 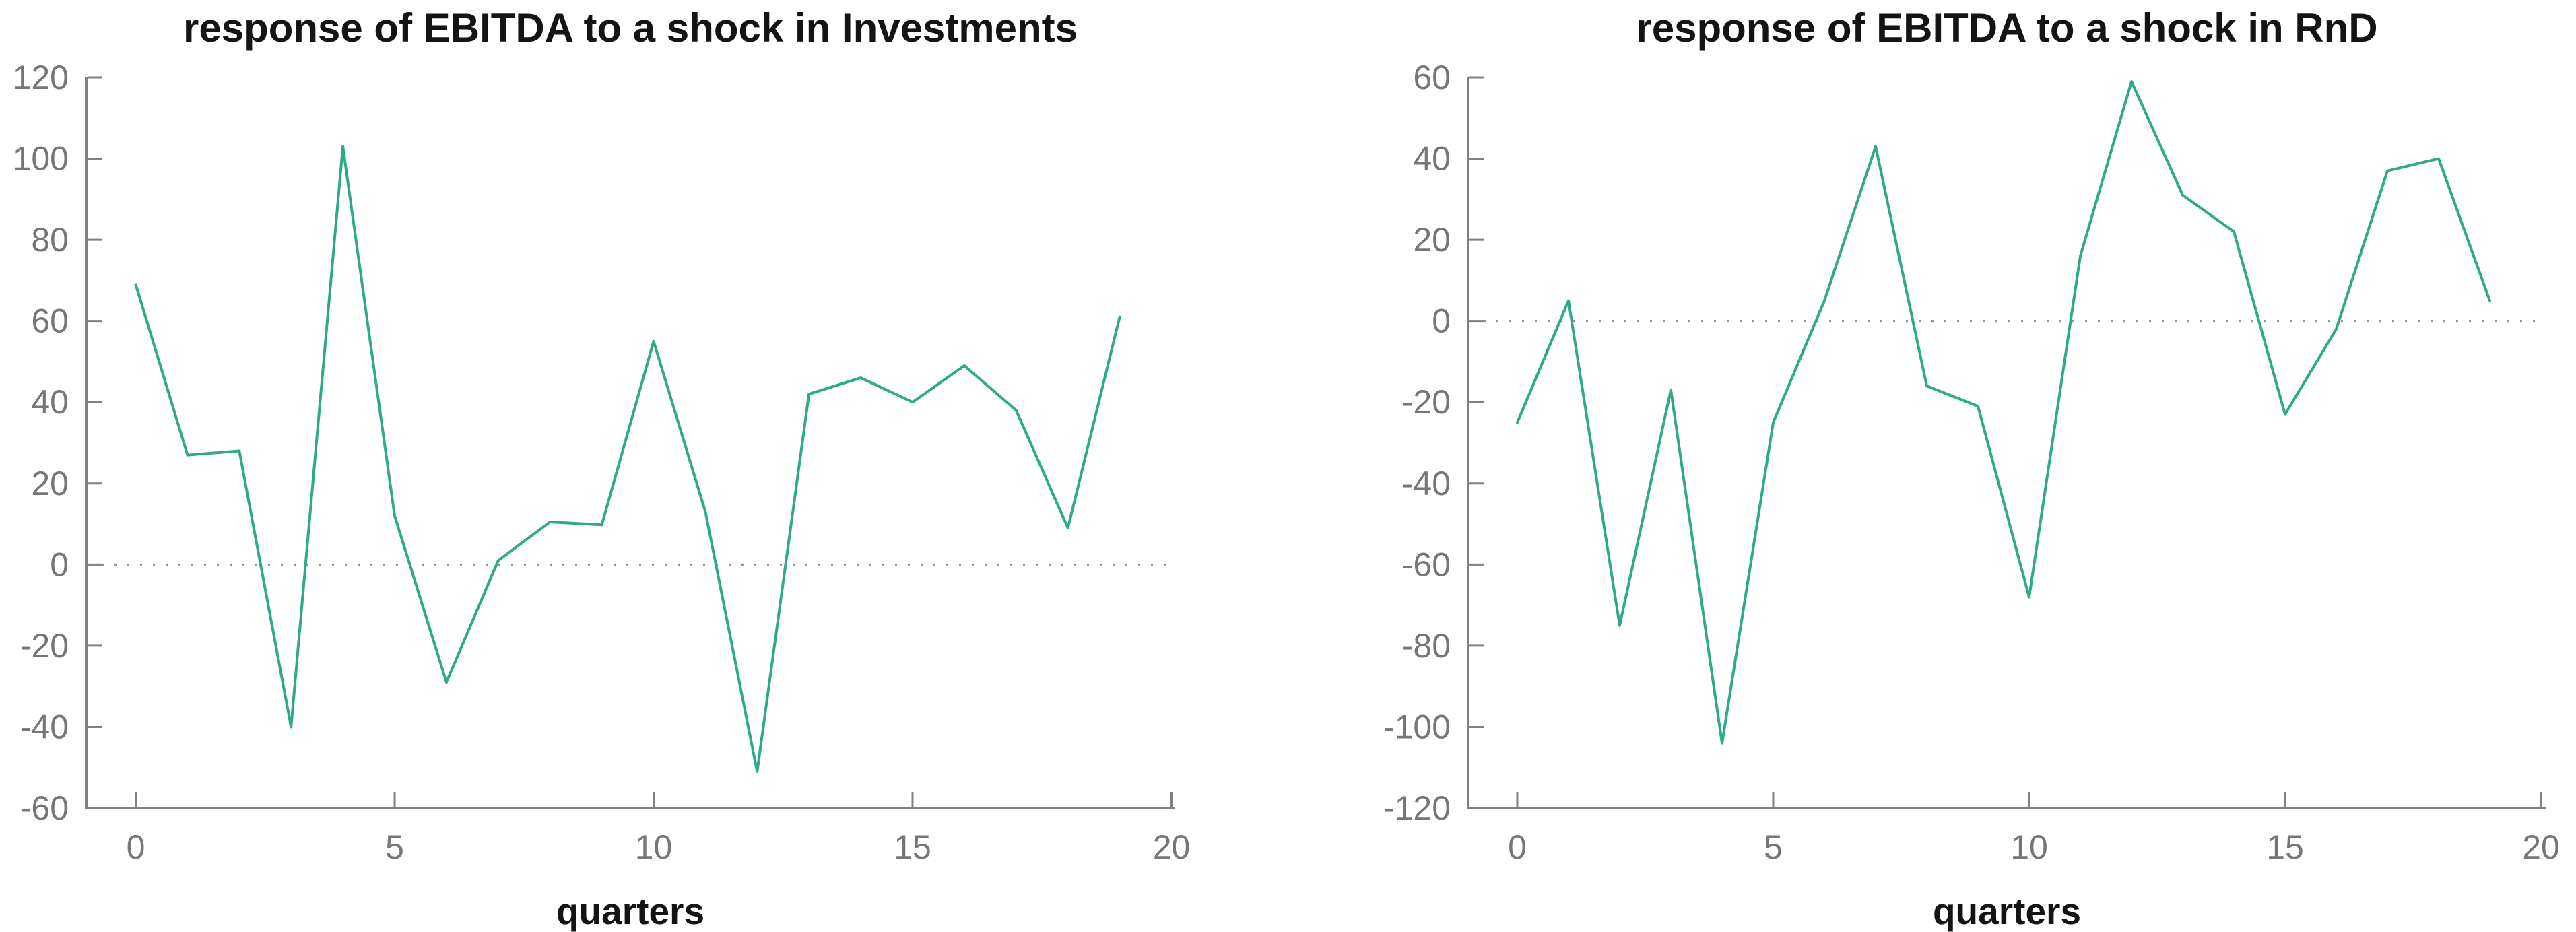 What do you see at coordinates (50, 240) in the screenshot?
I see `y-tick-label: 80` at bounding box center [50, 240].